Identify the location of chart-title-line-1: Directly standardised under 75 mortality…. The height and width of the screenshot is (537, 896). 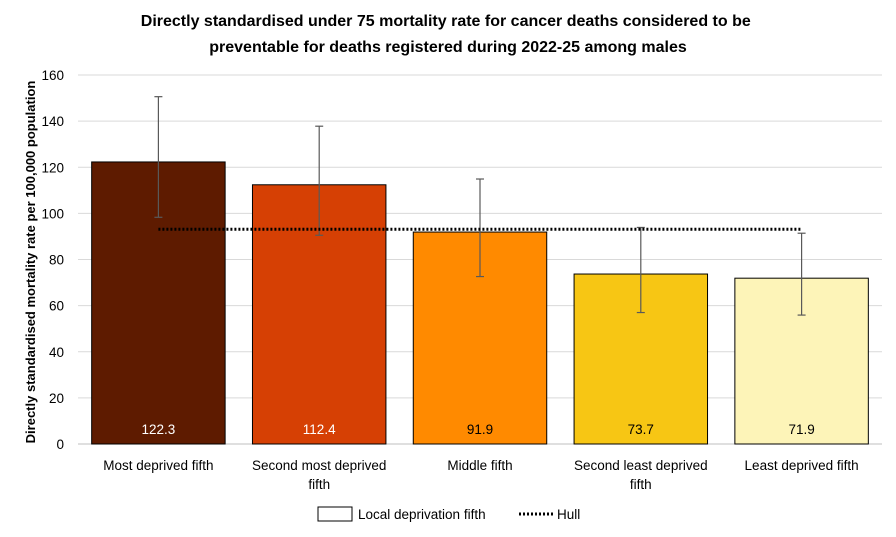
(446, 21).